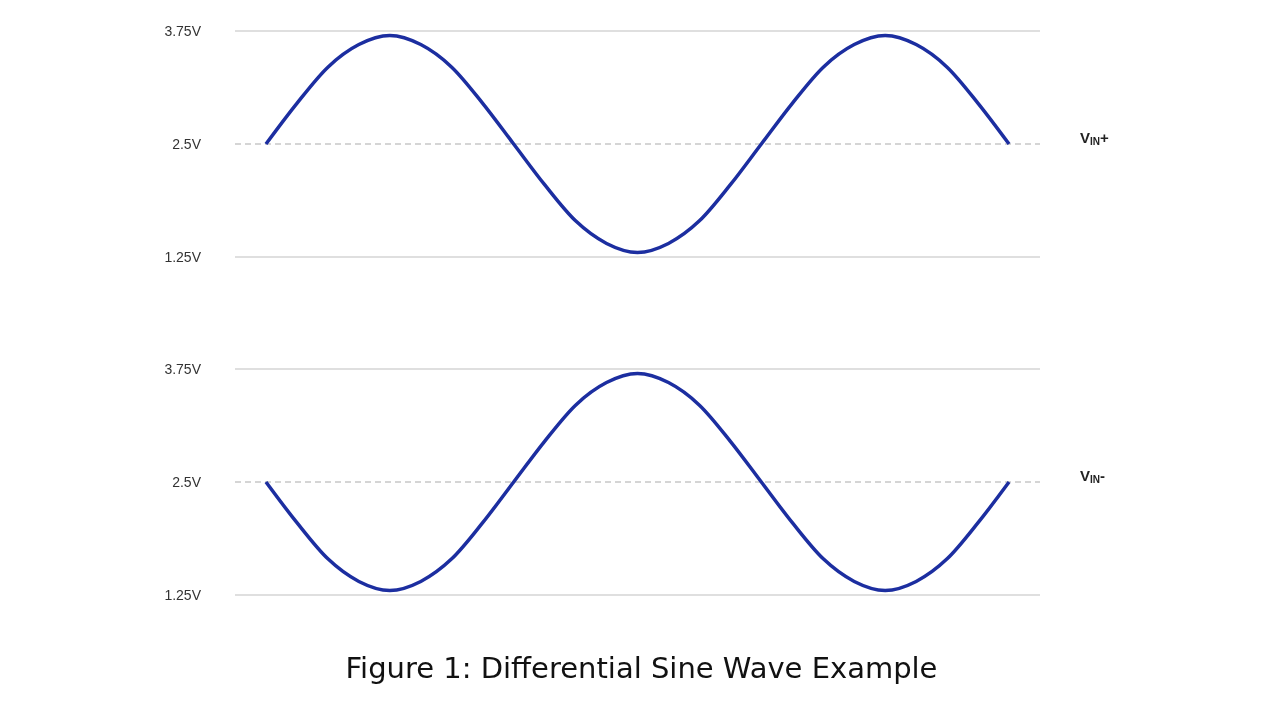  Describe the element at coordinates (1095, 137) in the screenshot. I see `ref-line-label: V$_{IN}$+` at that location.